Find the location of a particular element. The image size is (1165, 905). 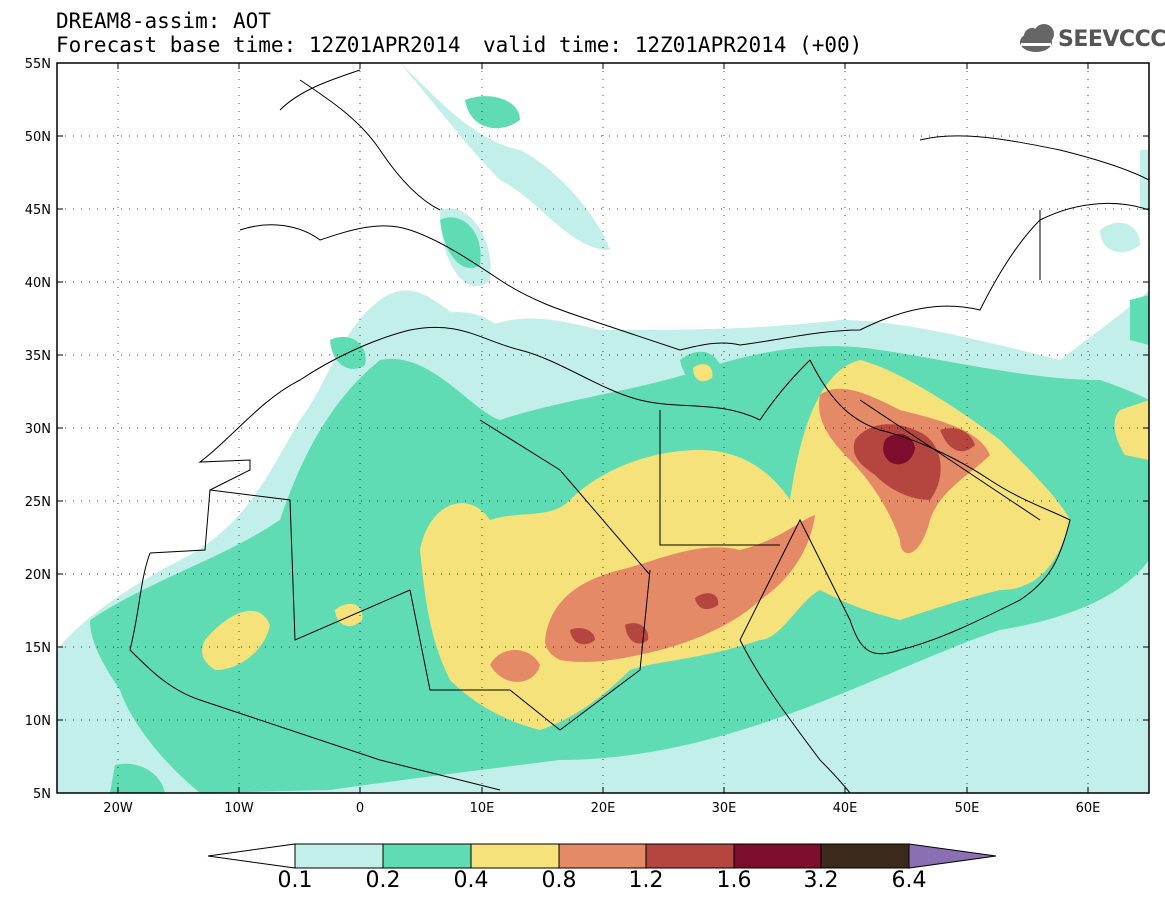

colorbar-label: 1.2 is located at coordinates (646, 880).